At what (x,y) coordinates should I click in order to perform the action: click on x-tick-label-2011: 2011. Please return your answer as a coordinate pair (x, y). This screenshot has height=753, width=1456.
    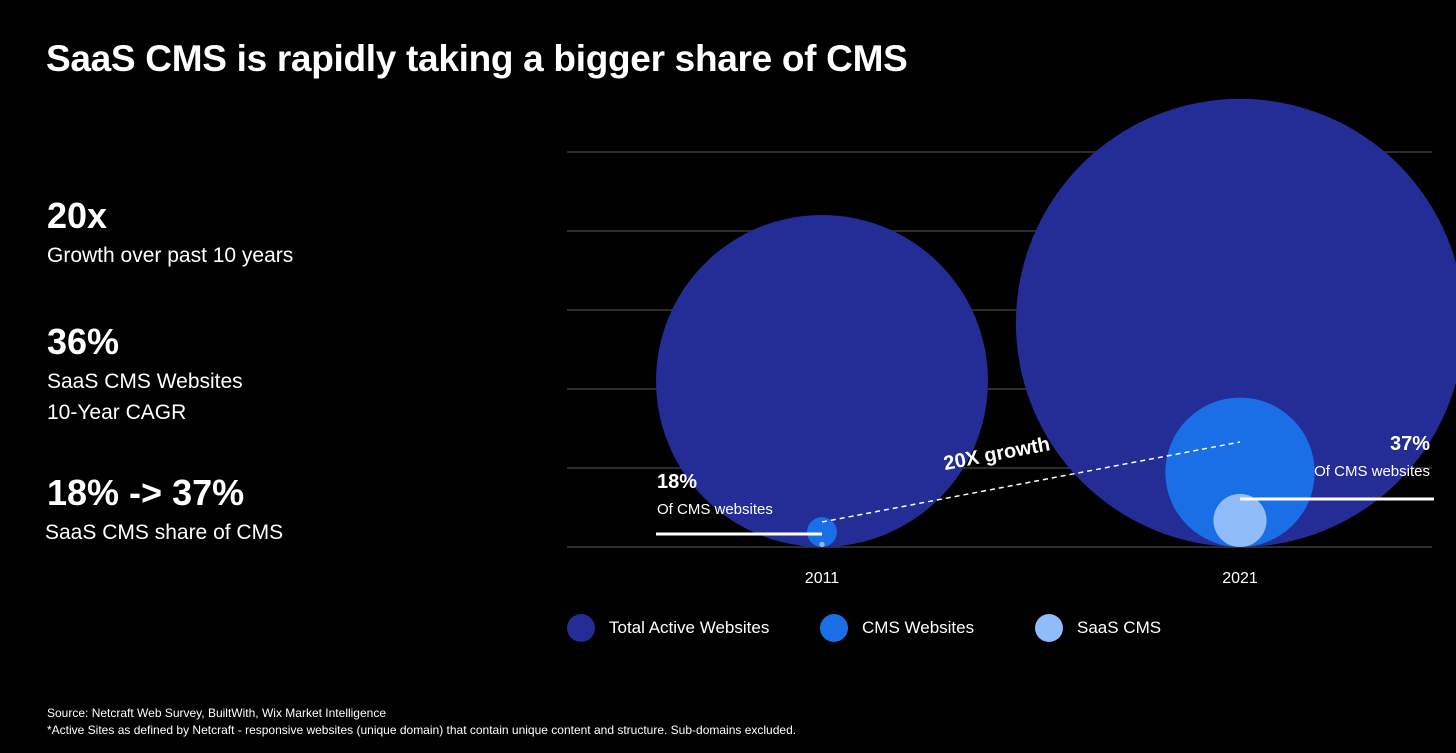
    Looking at the image, I should click on (822, 578).